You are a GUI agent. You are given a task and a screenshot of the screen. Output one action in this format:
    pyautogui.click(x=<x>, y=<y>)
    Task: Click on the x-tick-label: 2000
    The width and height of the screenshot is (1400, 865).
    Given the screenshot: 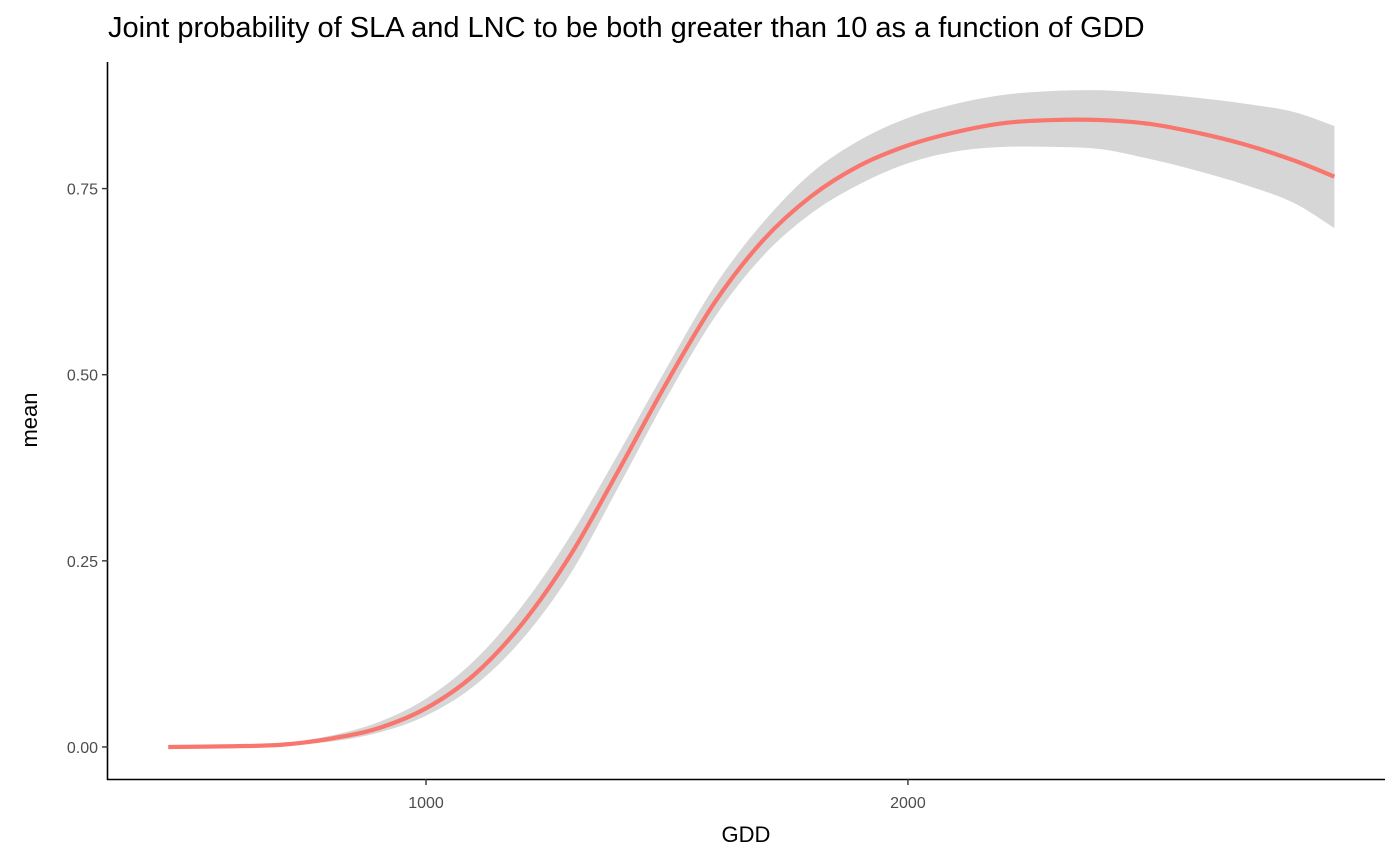 What is the action you would take?
    pyautogui.click(x=908, y=803)
    